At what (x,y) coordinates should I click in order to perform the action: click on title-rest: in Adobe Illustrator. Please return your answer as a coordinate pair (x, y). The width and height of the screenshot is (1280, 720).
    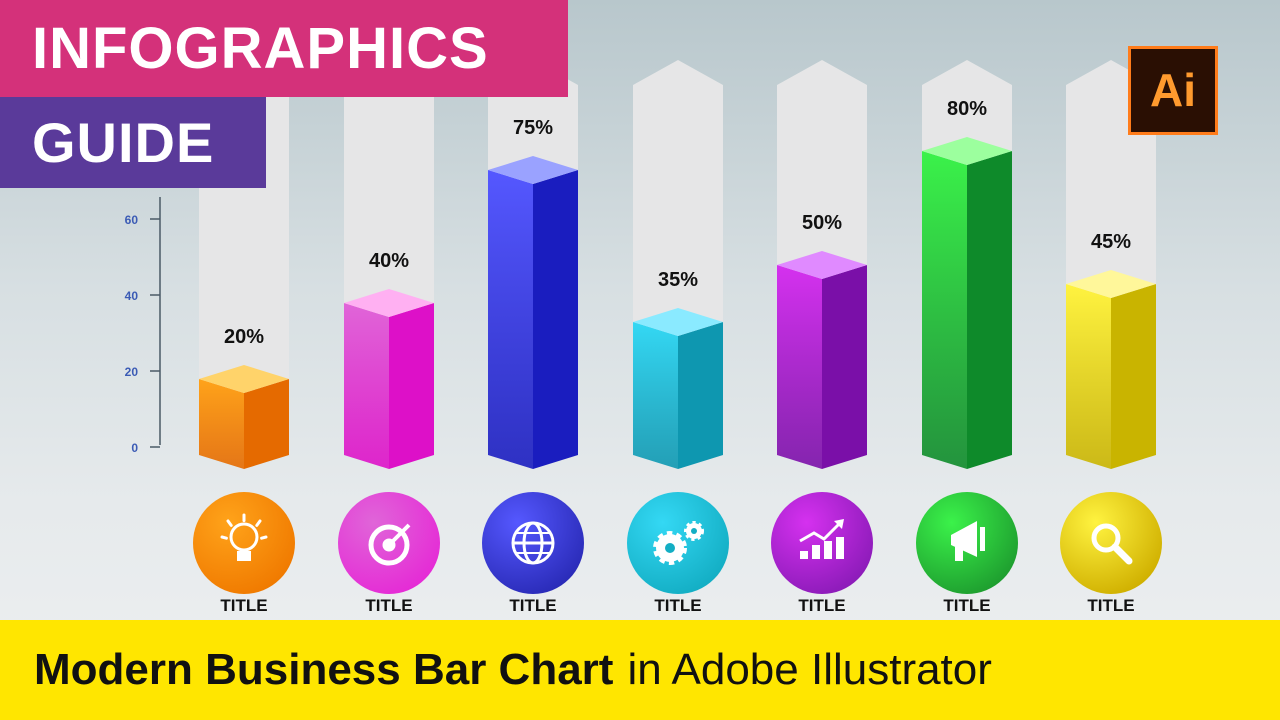
    Looking at the image, I should click on (809, 669).